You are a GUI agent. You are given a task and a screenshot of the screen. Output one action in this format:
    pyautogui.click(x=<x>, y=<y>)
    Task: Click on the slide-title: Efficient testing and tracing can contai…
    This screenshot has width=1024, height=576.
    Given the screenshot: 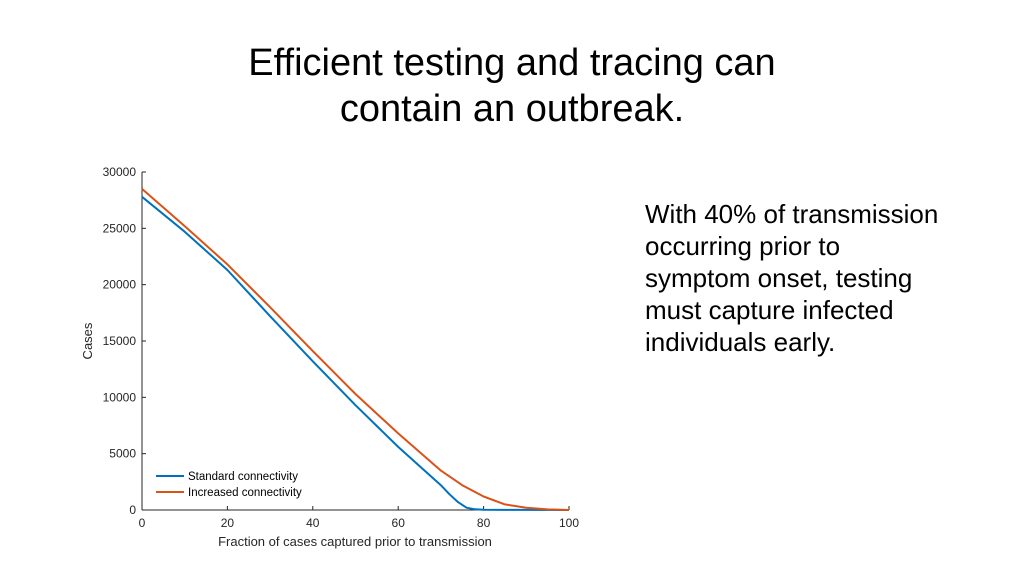 What is the action you would take?
    pyautogui.click(x=512, y=86)
    